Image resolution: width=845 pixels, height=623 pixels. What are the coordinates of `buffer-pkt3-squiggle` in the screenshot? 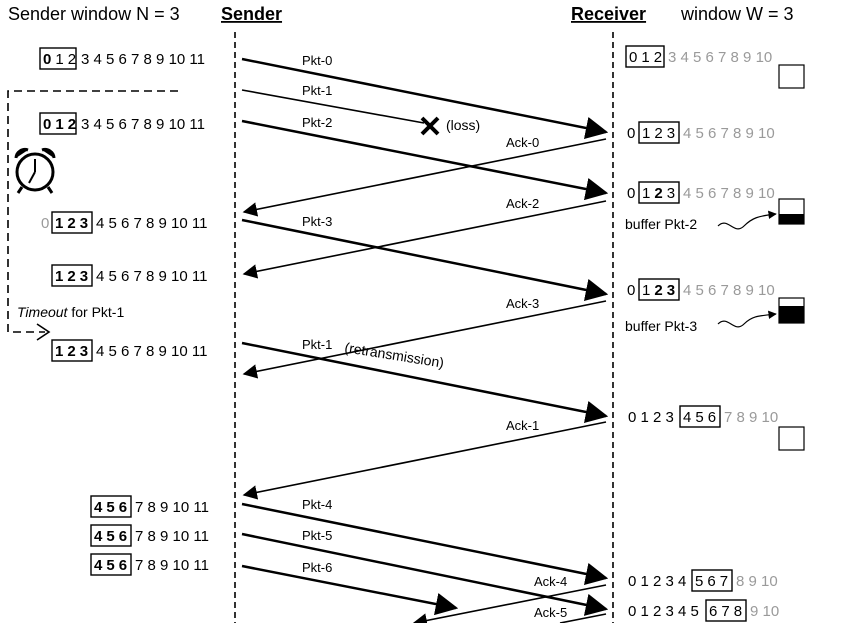 It's located at (747, 319).